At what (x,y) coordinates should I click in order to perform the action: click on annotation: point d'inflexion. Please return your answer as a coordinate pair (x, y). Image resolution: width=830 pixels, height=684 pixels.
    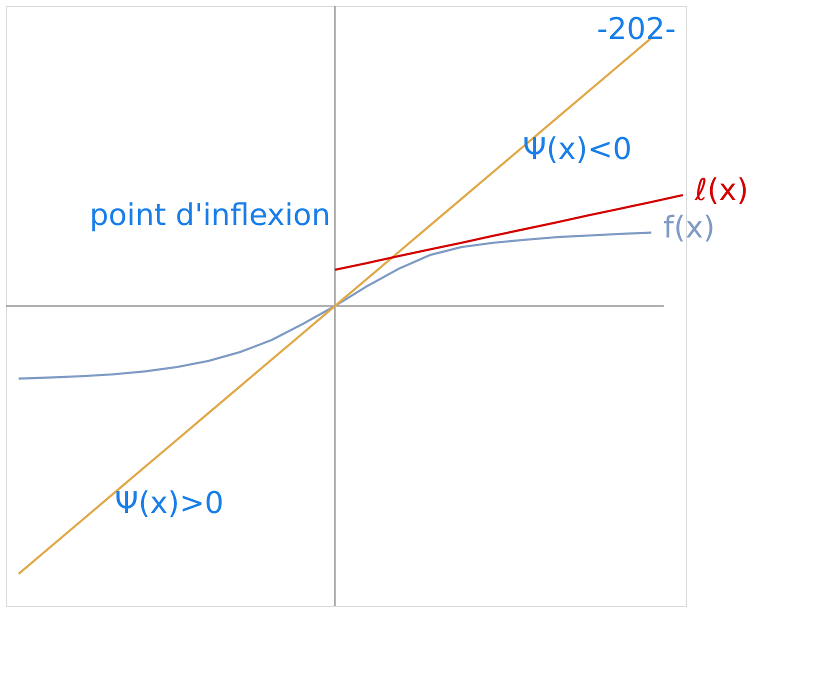
    Looking at the image, I should click on (210, 215).